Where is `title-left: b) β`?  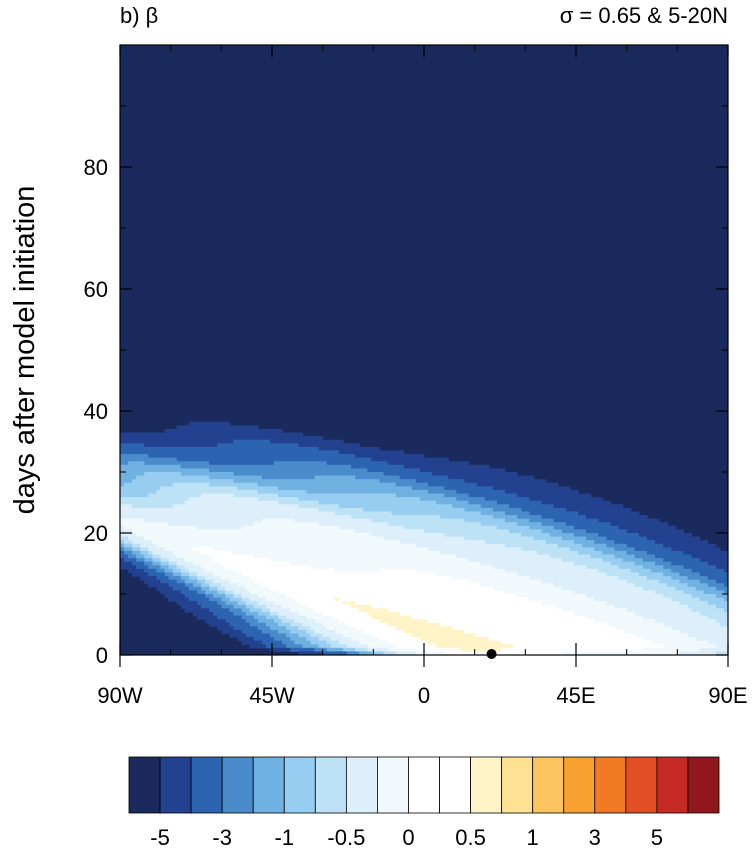
title-left: b) β is located at coordinates (139, 15).